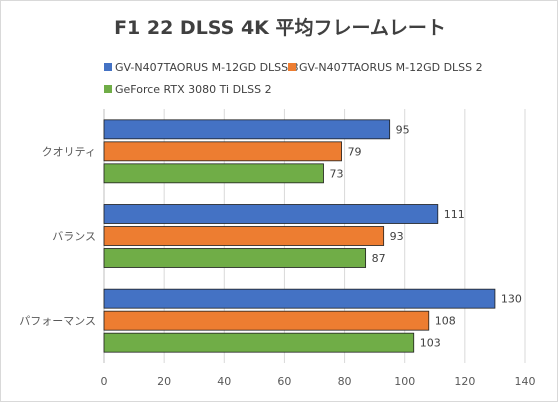  Describe the element at coordinates (108, 67) in the screenshot. I see `legend-swatch-dlss3` at that location.